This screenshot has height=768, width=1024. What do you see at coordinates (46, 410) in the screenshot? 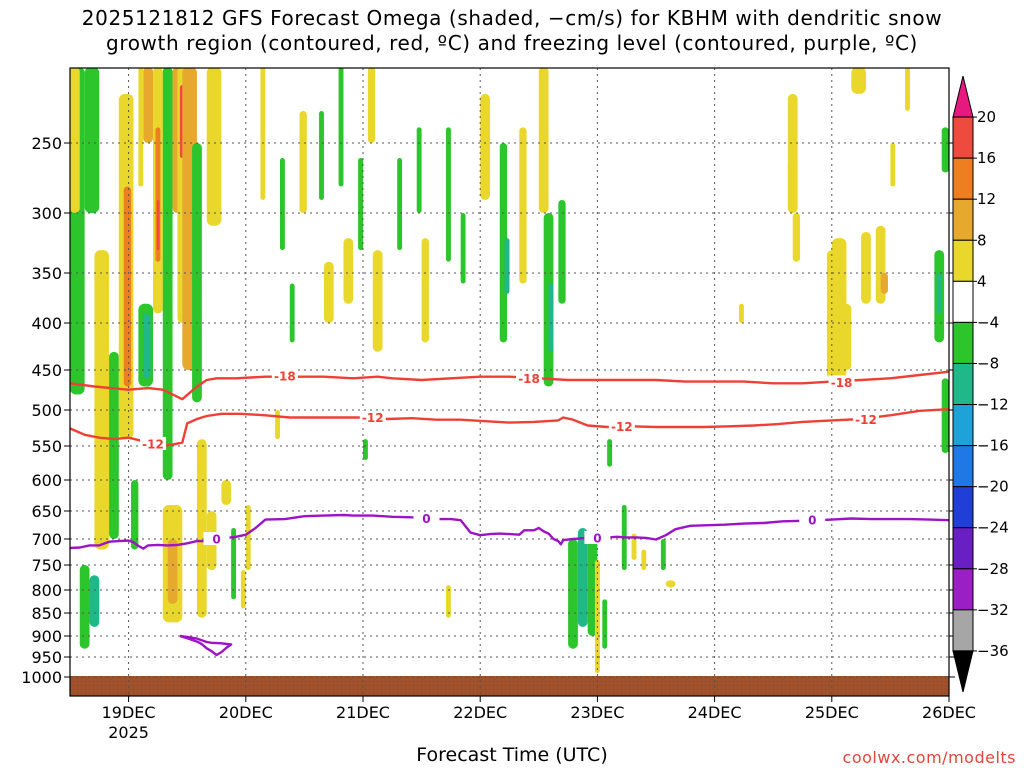
I see `y-tick-label: 500` at bounding box center [46, 410].